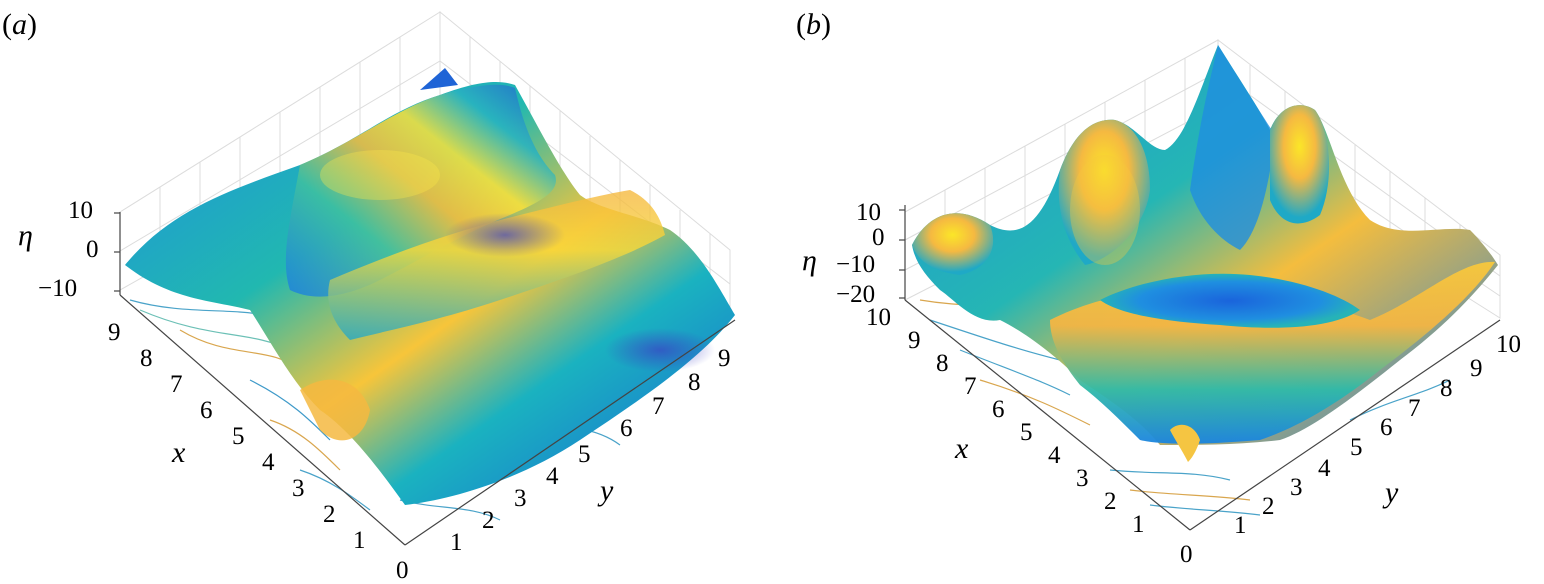  Describe the element at coordinates (1377, 435) in the screenshot. I see `panel-b-y-ticks: 1 2 3 4 5 6 7 8 9 10` at that location.